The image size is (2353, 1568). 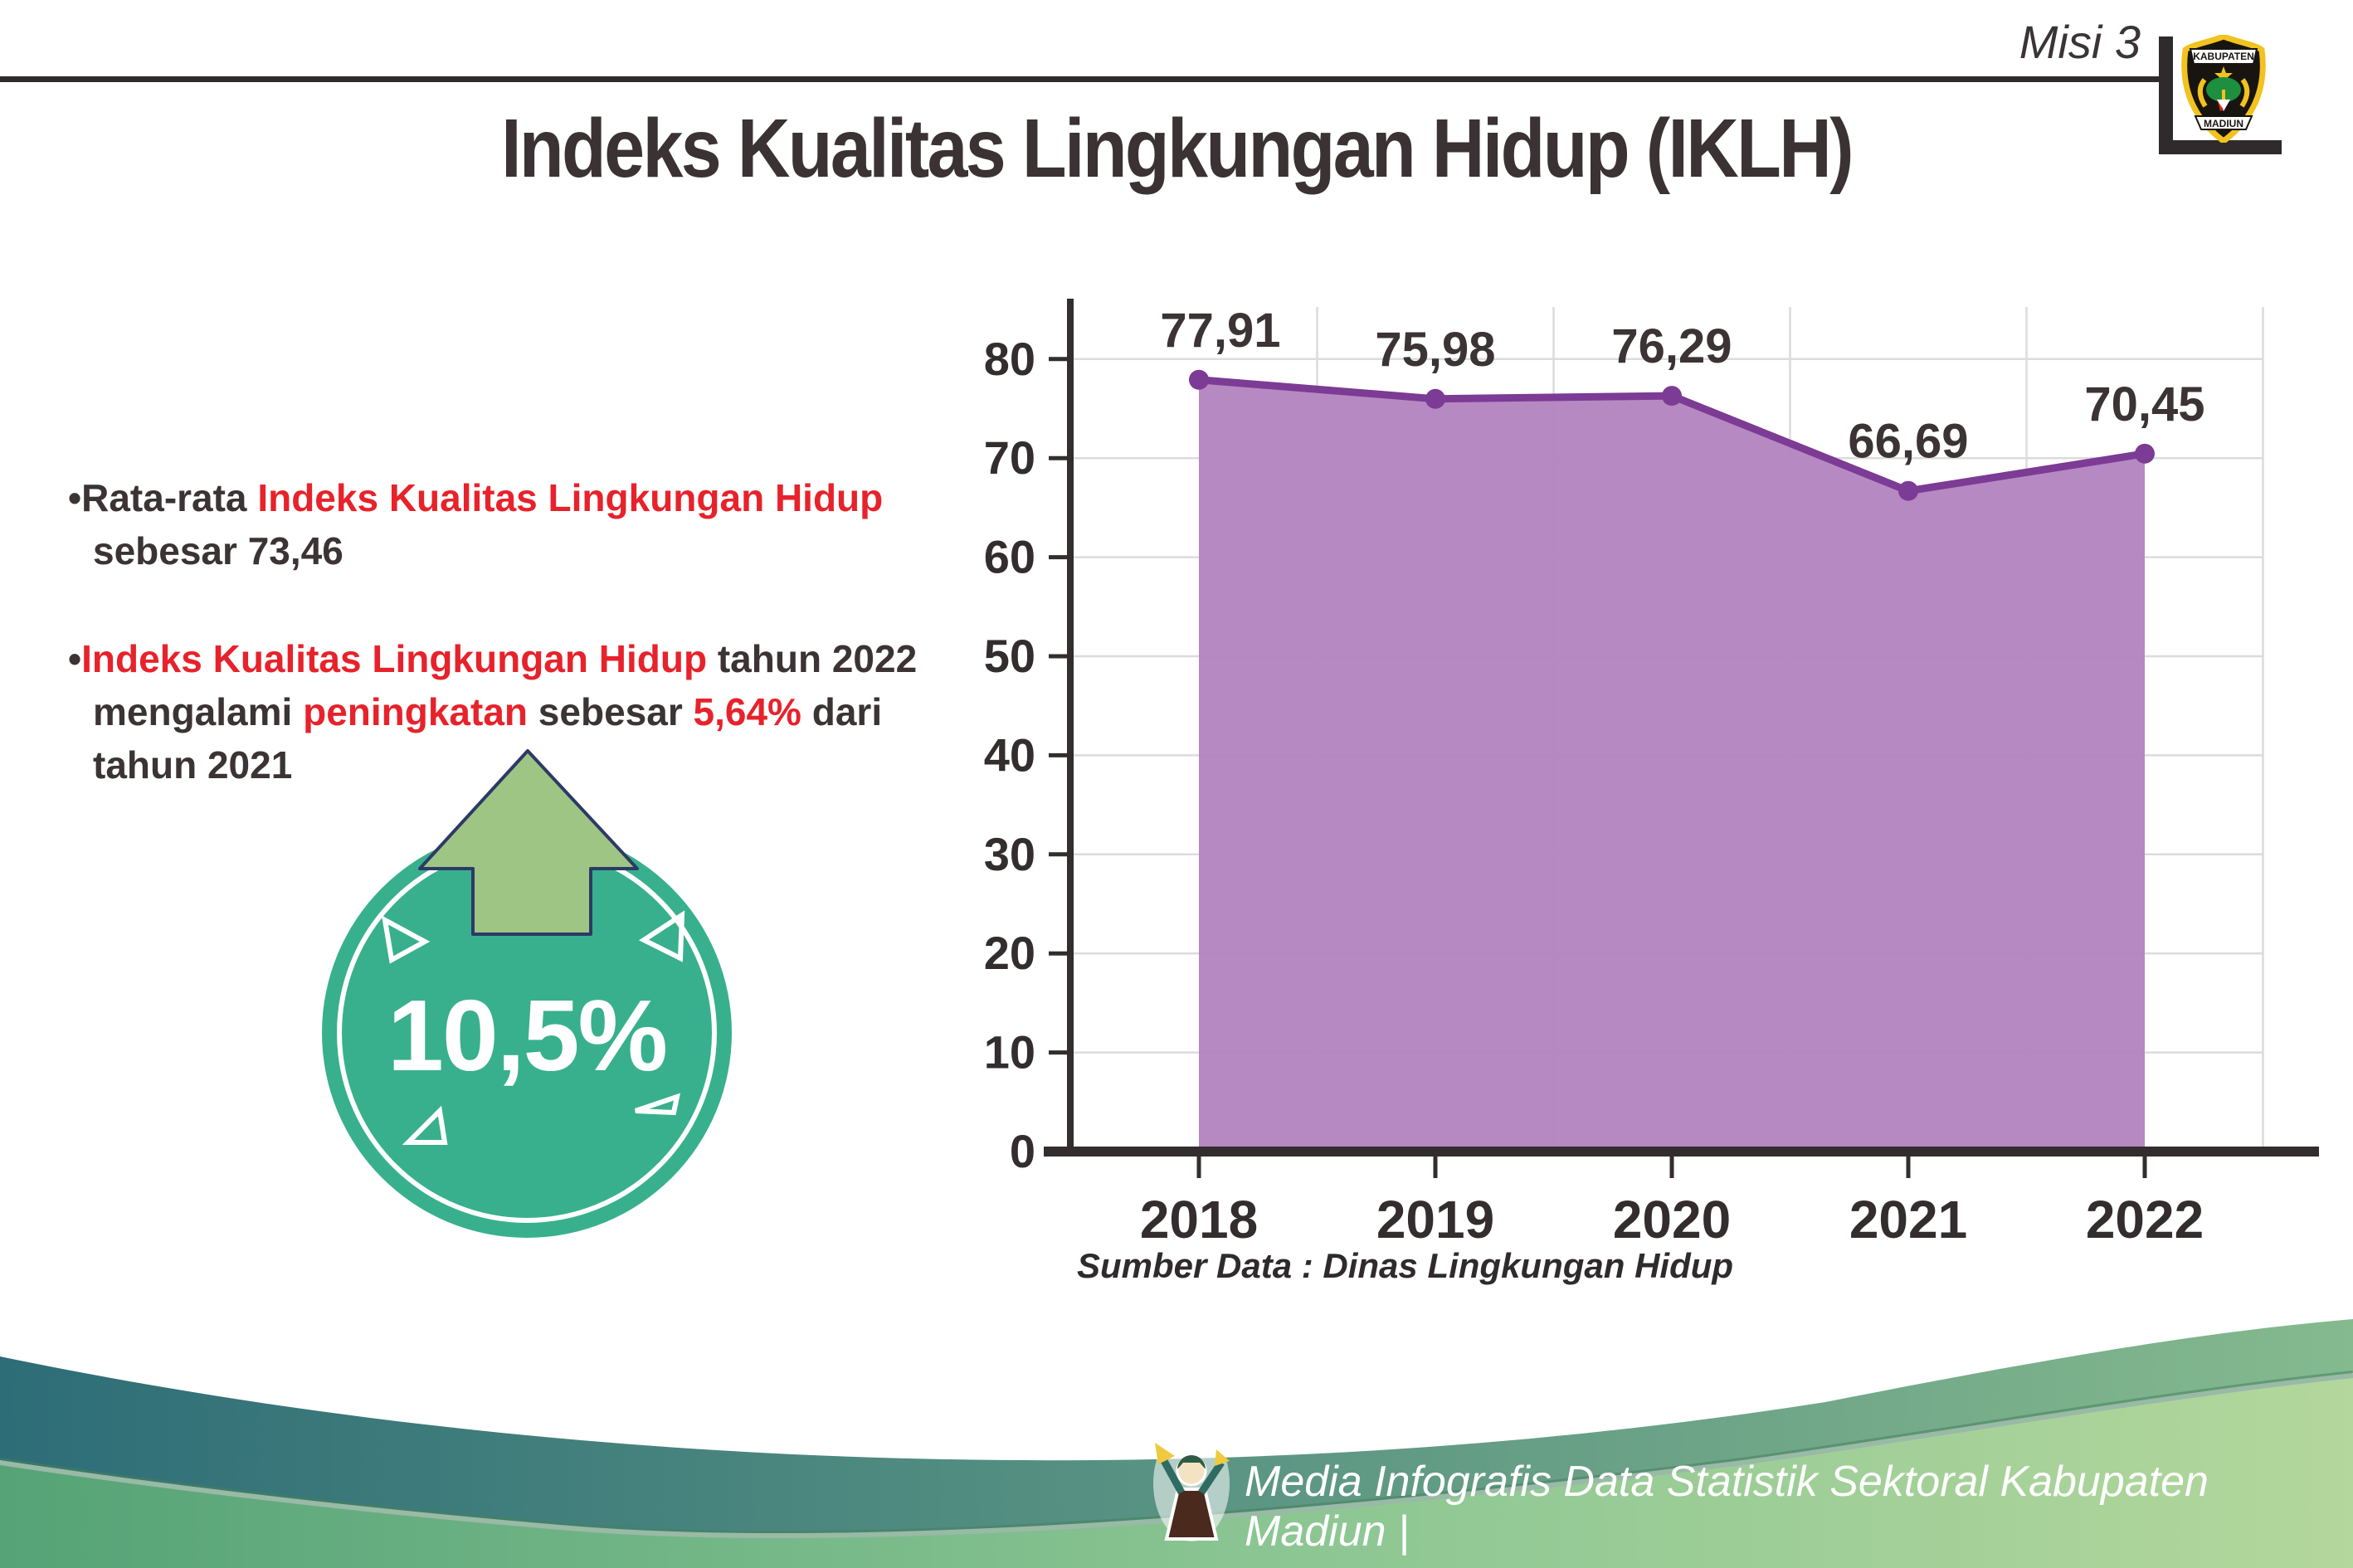 I want to click on x-tick-label: 2022, so click(x=2145, y=1219).